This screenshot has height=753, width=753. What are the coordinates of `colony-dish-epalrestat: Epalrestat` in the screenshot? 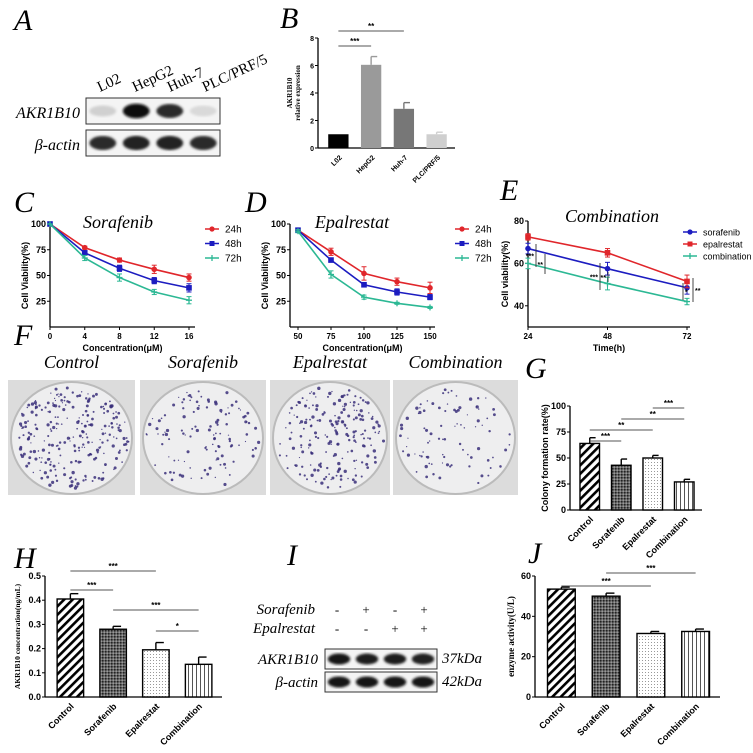 It's located at (330, 423).